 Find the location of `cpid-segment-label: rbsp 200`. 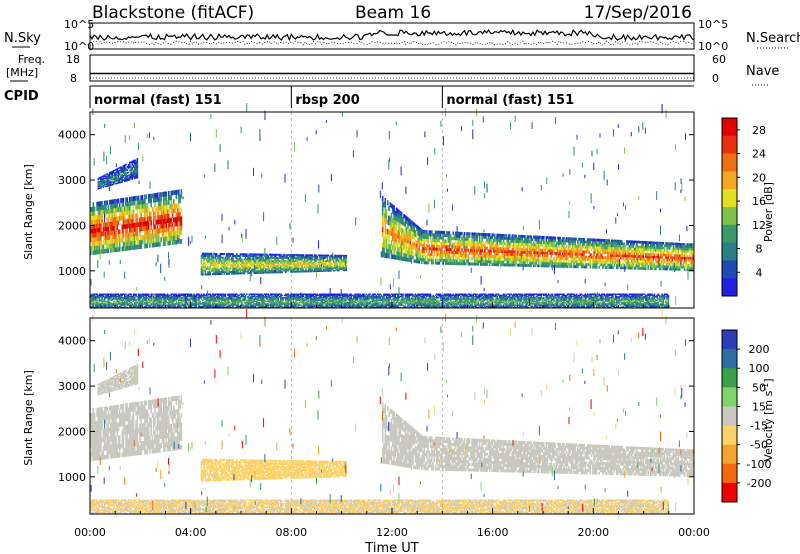

cpid-segment-label: rbsp 200 is located at coordinates (327, 100).